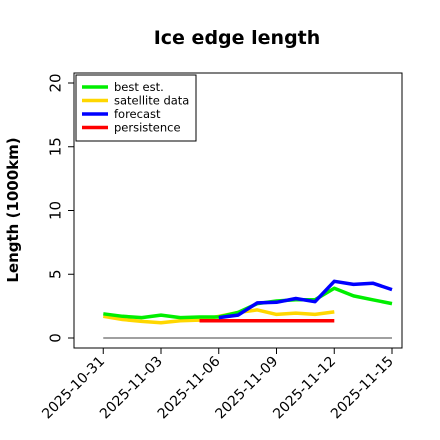 The width and height of the screenshot is (440, 440). What do you see at coordinates (151, 101) in the screenshot?
I see `legend-label: satellite data` at bounding box center [151, 101].